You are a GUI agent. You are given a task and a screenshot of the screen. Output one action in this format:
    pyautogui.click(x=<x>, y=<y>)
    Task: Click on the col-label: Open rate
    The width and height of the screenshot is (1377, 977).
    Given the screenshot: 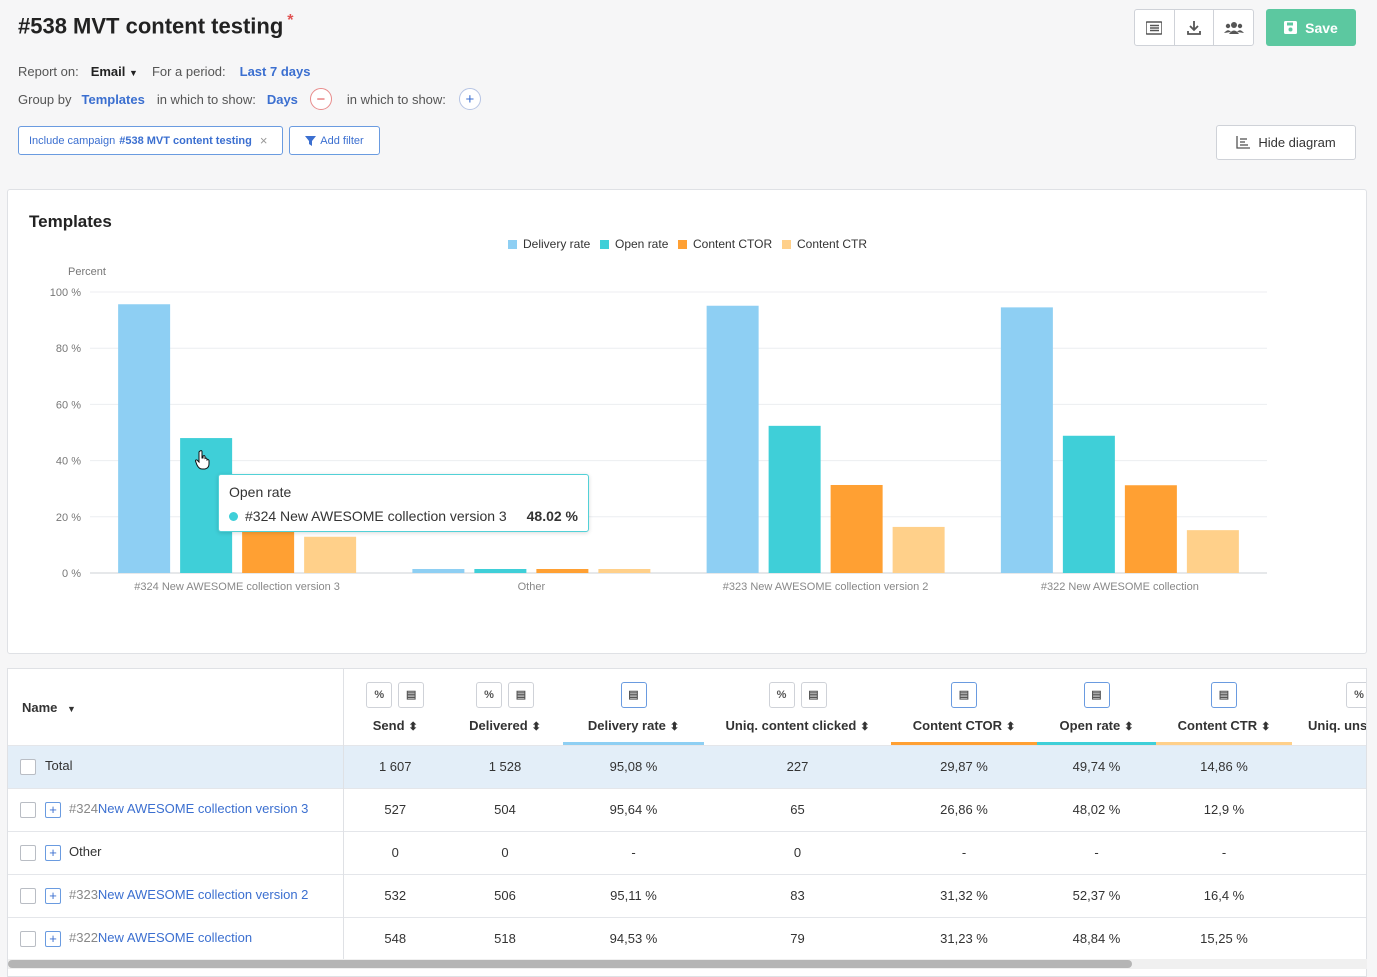 What is the action you would take?
    pyautogui.click(x=1090, y=725)
    